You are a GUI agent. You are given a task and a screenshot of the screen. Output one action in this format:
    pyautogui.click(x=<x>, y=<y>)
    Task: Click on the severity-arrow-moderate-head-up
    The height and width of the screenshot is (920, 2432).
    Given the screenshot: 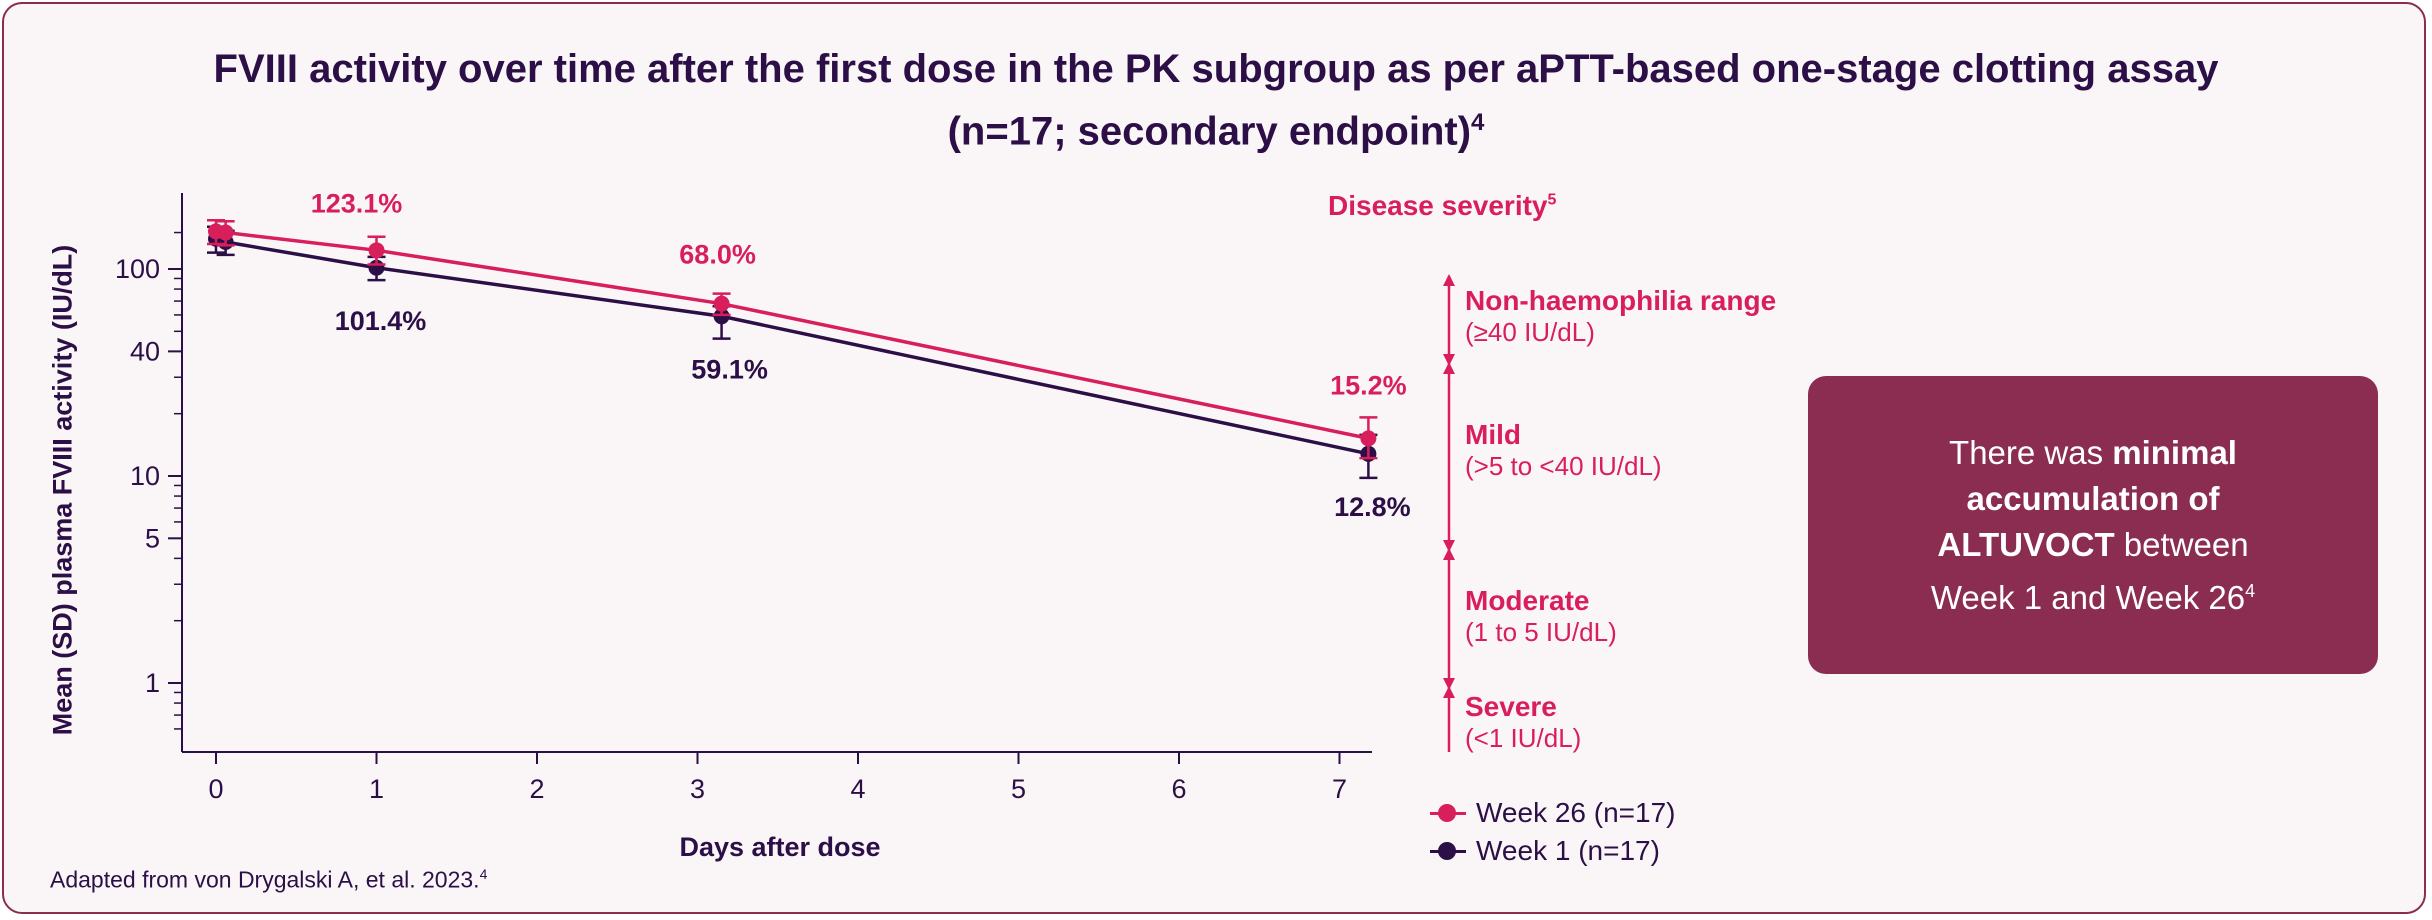 What is the action you would take?
    pyautogui.click(x=1449, y=554)
    